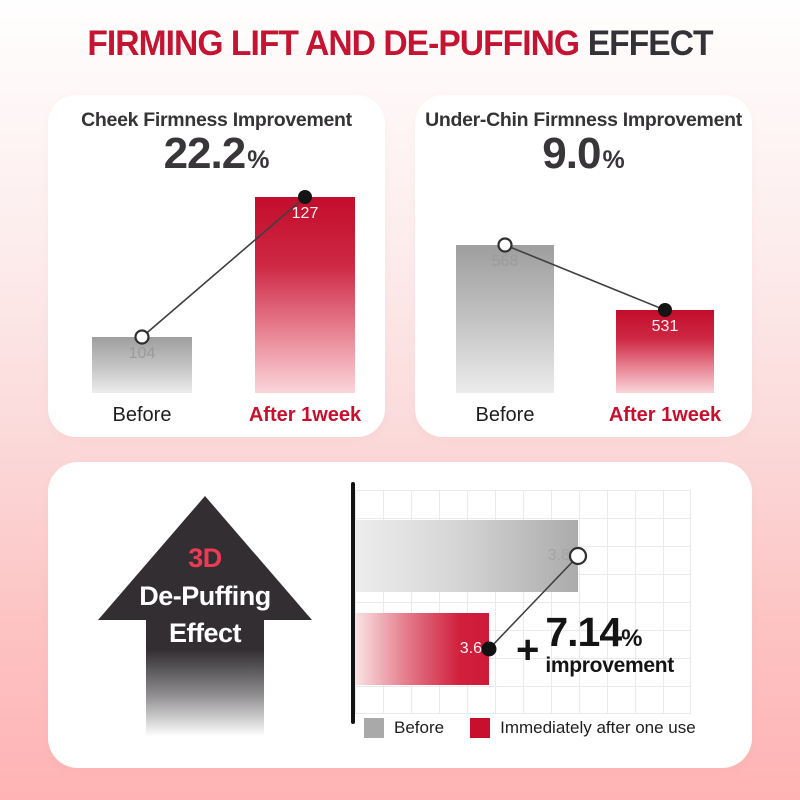  What do you see at coordinates (470, 648) in the screenshot?
I see `depuff-after-value: 3.6` at bounding box center [470, 648].